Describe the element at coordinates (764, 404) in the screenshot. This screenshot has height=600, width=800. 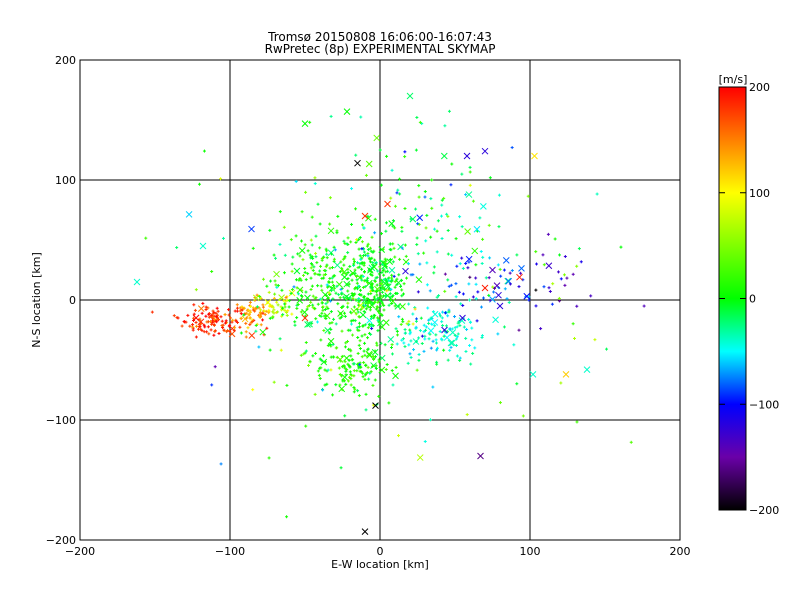
I see `colorbar-tick-label: −100` at that location.